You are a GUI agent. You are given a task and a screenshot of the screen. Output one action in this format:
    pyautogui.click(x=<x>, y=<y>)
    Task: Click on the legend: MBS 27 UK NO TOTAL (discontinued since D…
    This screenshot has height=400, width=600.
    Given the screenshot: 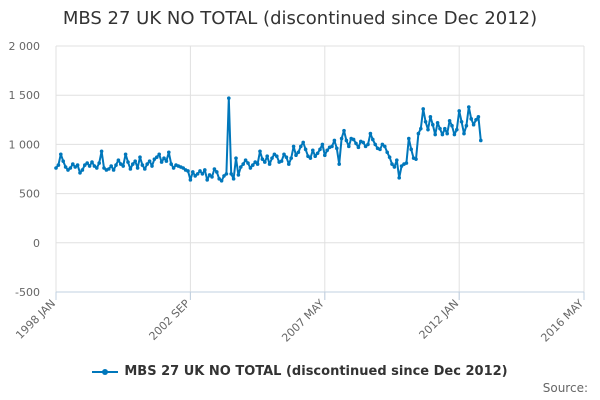 What is the action you would take?
    pyautogui.click(x=300, y=371)
    